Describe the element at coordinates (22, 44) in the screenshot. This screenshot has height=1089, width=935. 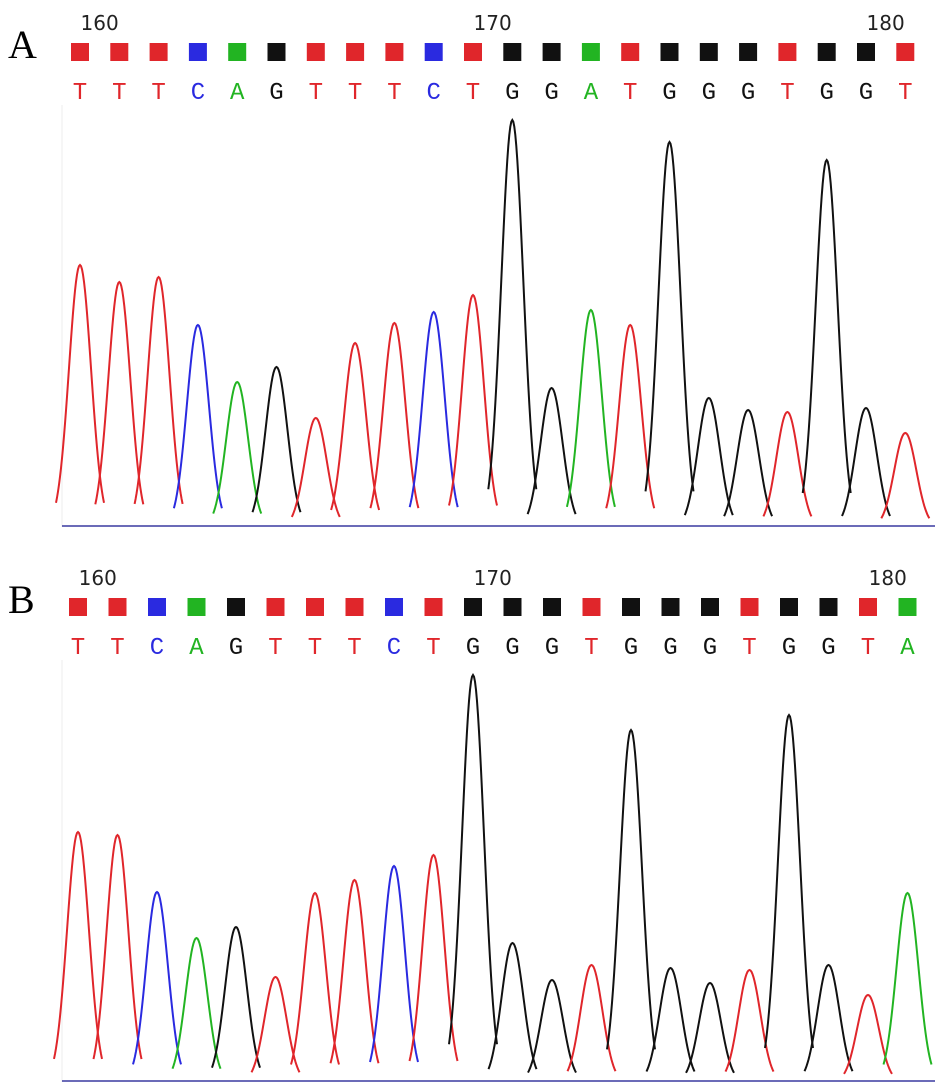
I see `panel-label: A` at that location.